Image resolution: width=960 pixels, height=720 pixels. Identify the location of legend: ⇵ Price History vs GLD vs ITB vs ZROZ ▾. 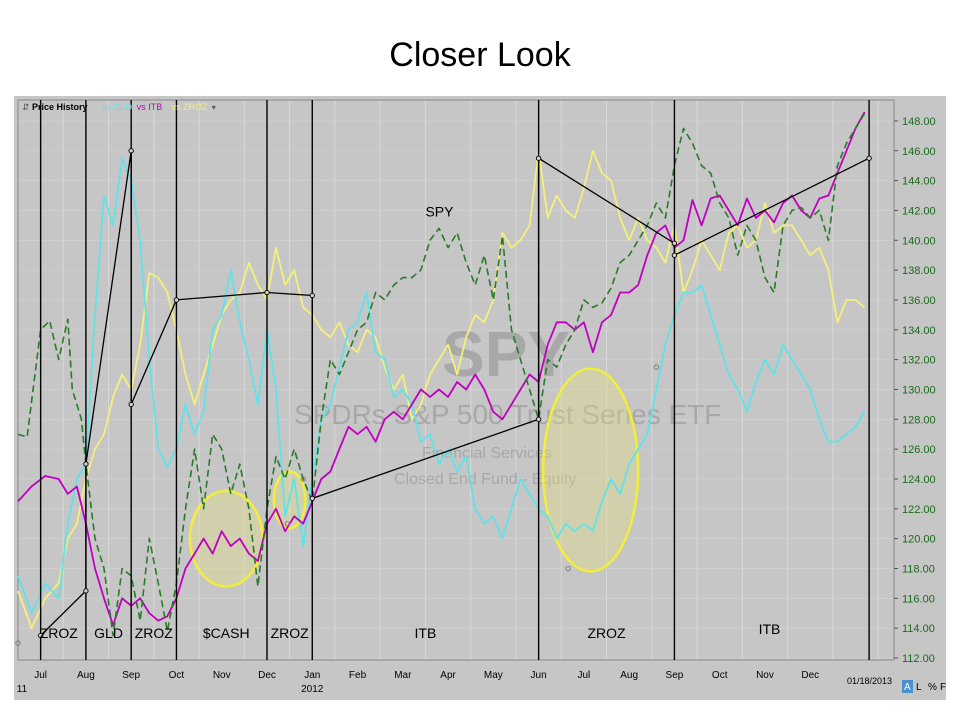
(119, 107).